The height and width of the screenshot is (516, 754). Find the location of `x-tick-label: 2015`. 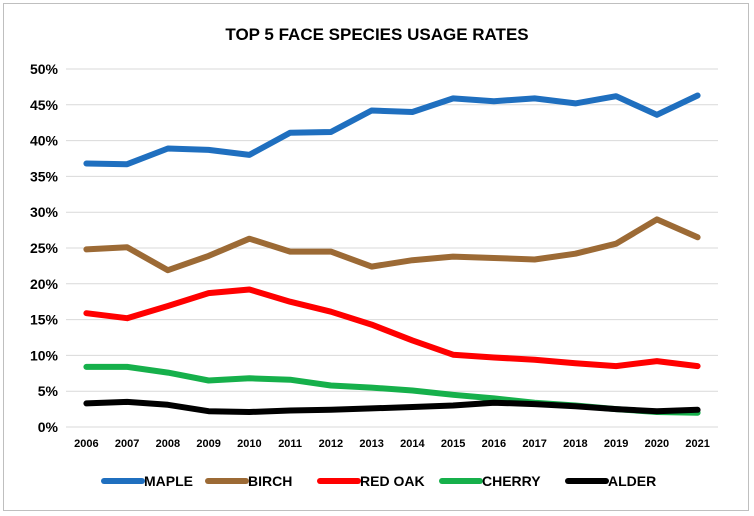

x-tick-label: 2015 is located at coordinates (453, 444).